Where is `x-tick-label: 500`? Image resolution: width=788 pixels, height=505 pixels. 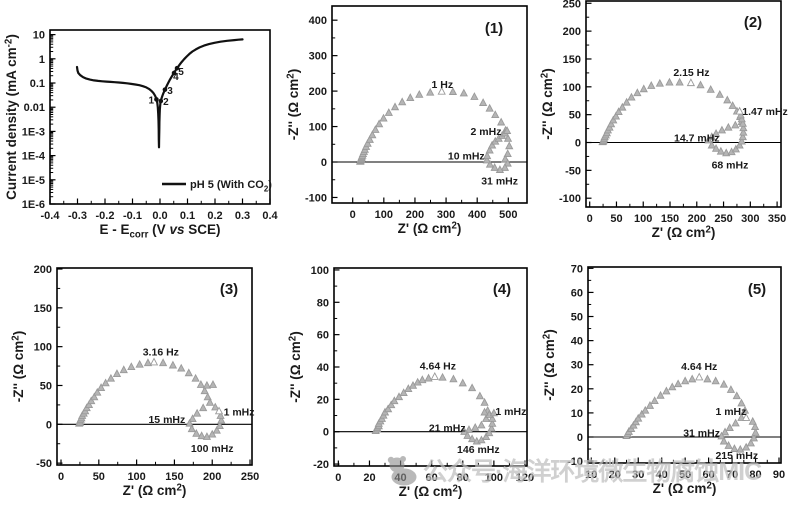 x-tick-label: 500 is located at coordinates (508, 215).